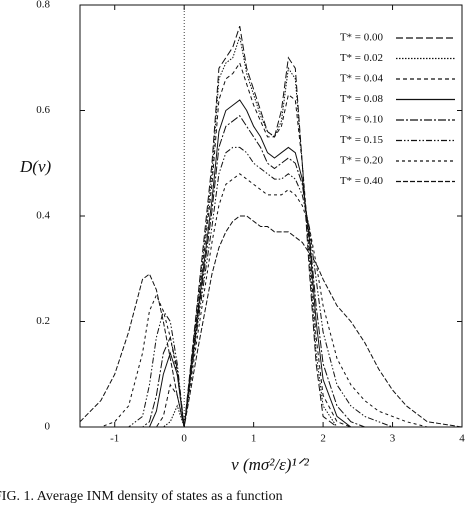 The height and width of the screenshot is (506, 474). What do you see at coordinates (362, 99) in the screenshot?
I see `legend-label: T* = 0.08` at bounding box center [362, 99].